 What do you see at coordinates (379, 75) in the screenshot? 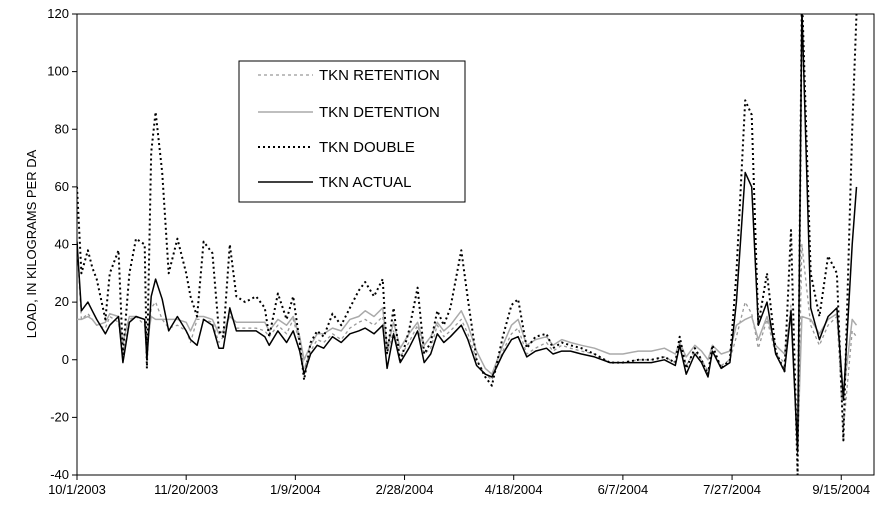
I see `legend-label-tkn-retention: TKN RETENTION` at bounding box center [379, 75].